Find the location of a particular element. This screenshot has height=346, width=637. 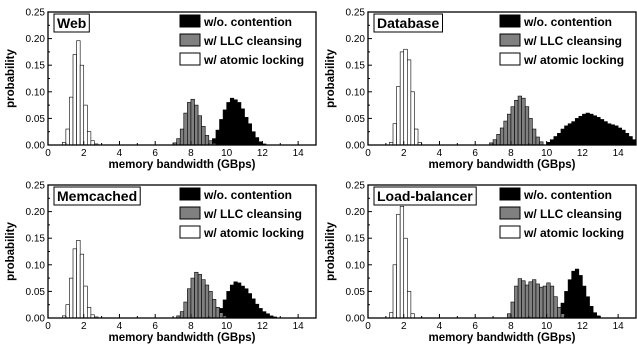

x-tick-label: 8 is located at coordinates (191, 153).